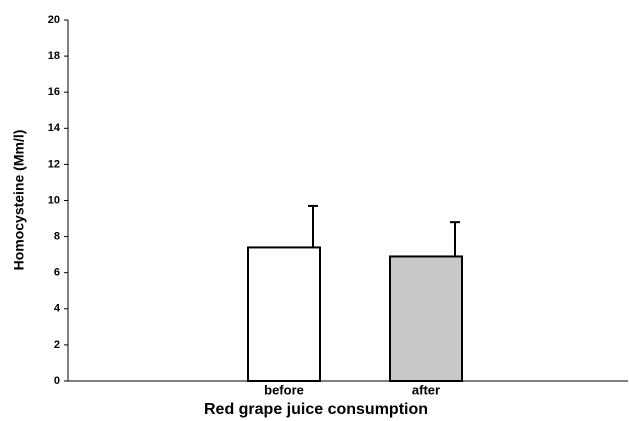 This screenshot has width=629, height=421. Describe the element at coordinates (54, 128) in the screenshot. I see `y-tick-label: 14` at that location.